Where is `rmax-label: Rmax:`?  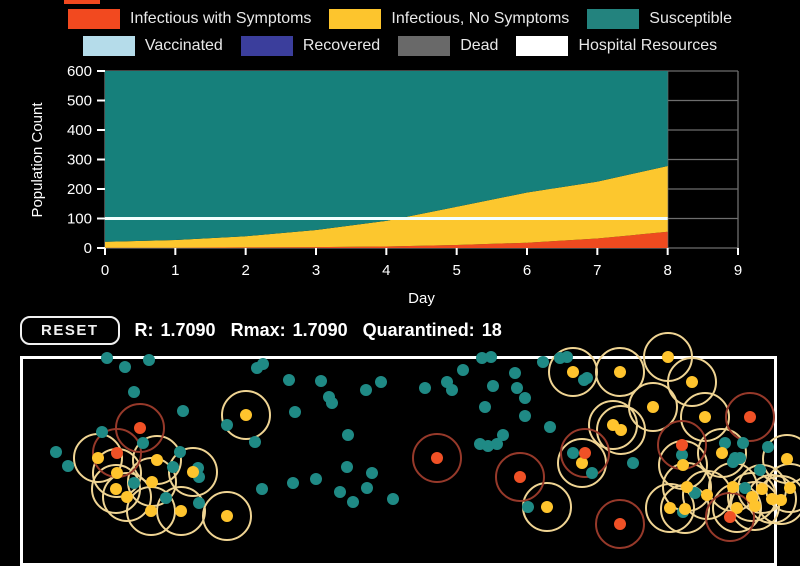 rmax-label: Rmax: is located at coordinates (258, 329).